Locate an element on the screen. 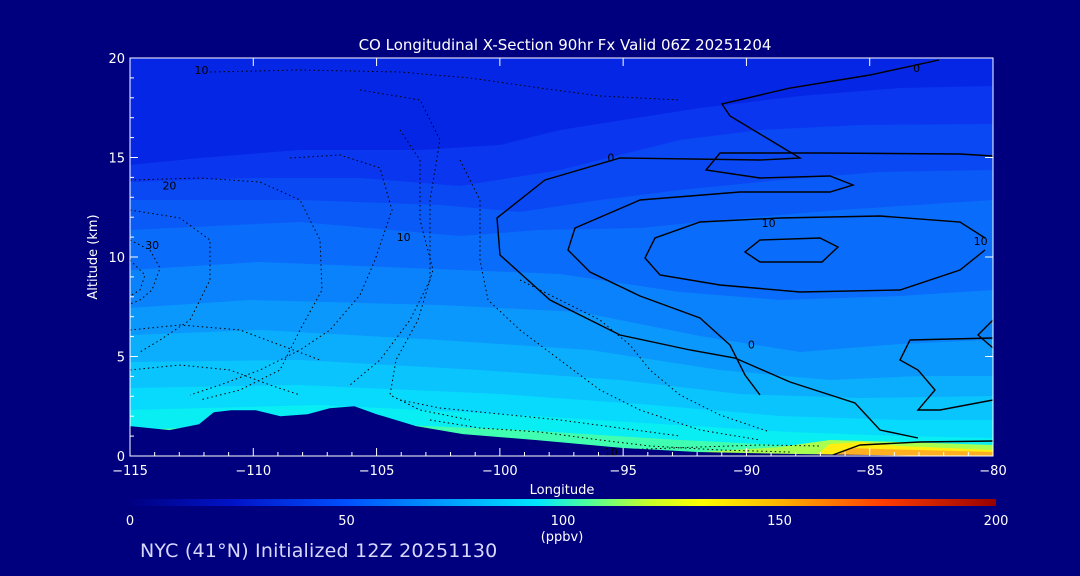  y-tick-label: 15 is located at coordinates (116, 159).